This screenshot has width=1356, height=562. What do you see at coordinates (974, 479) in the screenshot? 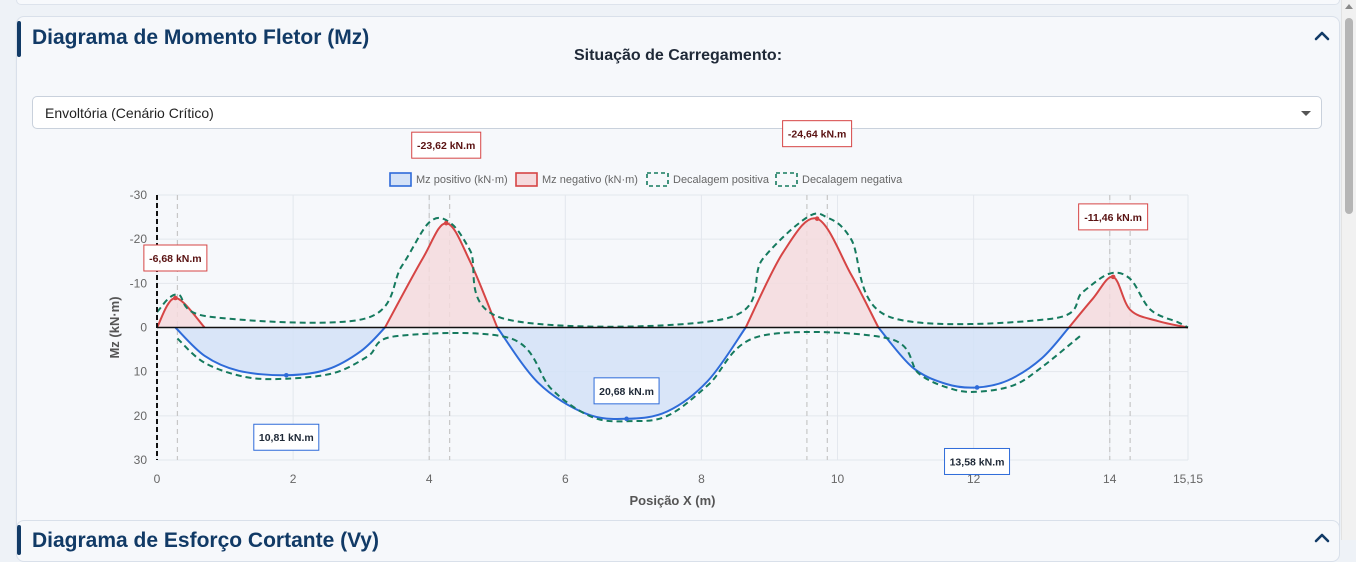
I see `x-tick-label-6: 12` at bounding box center [974, 479].